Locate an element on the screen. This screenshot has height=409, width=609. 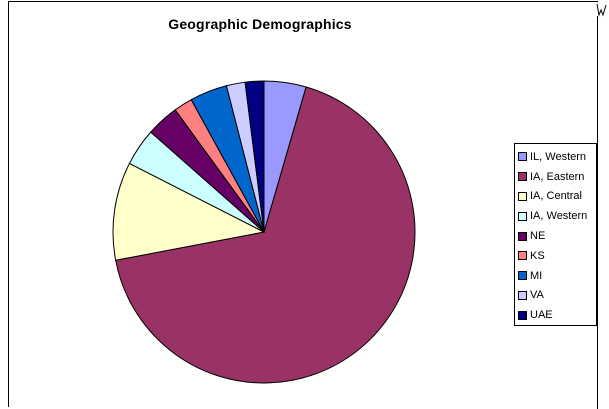
legend-label: IA, Eastern is located at coordinates (557, 176).